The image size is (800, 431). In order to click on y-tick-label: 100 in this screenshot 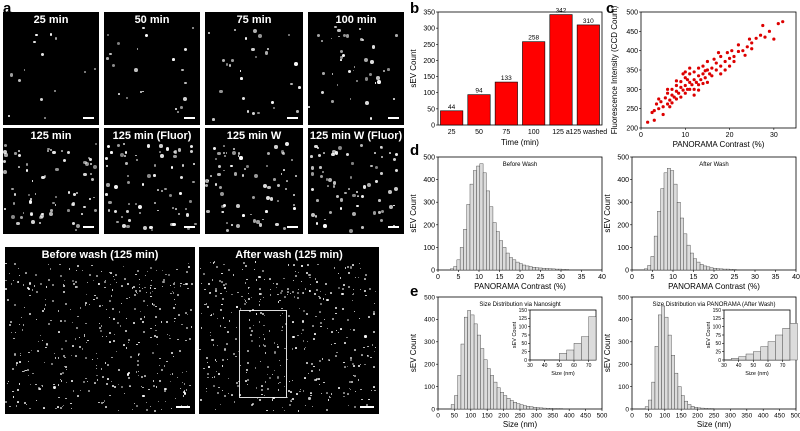, I will do `click(429, 93)`.